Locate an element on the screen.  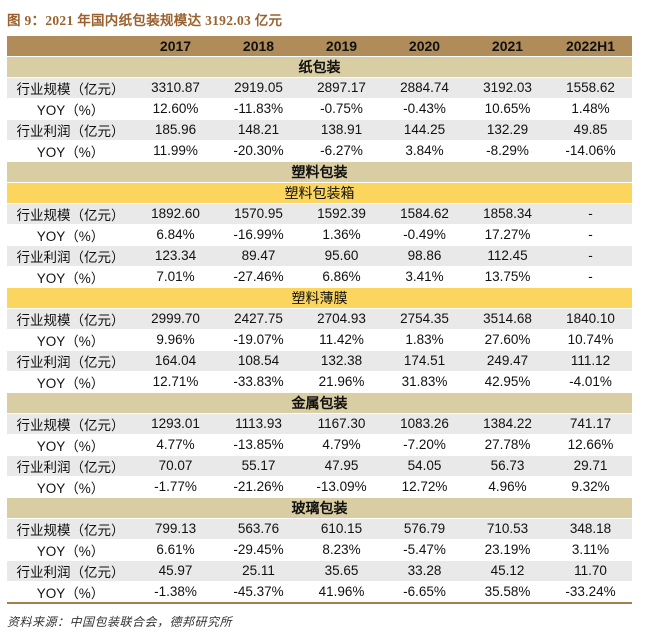
value-cell: 1167.30 is located at coordinates (341, 424).